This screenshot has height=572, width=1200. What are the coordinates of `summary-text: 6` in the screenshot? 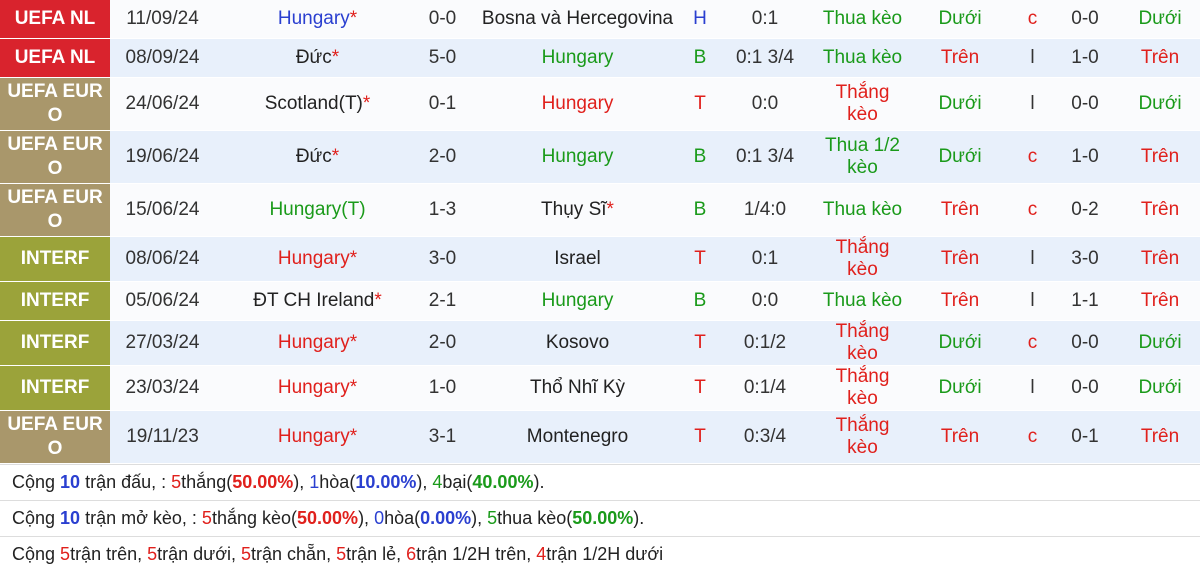 It's located at (411, 554).